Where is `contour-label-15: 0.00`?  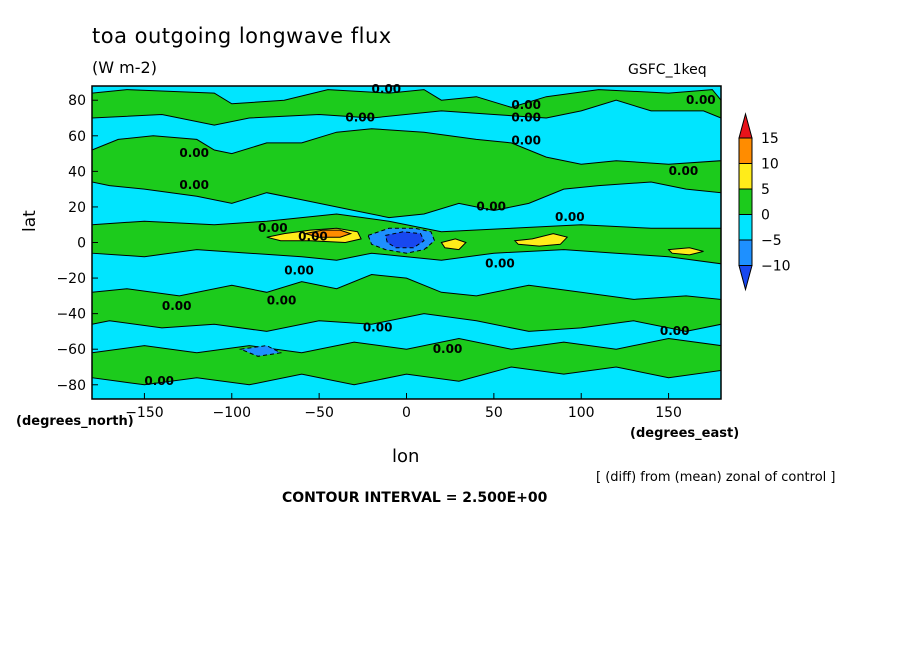 contour-label-15: 0.00 is located at coordinates (282, 301).